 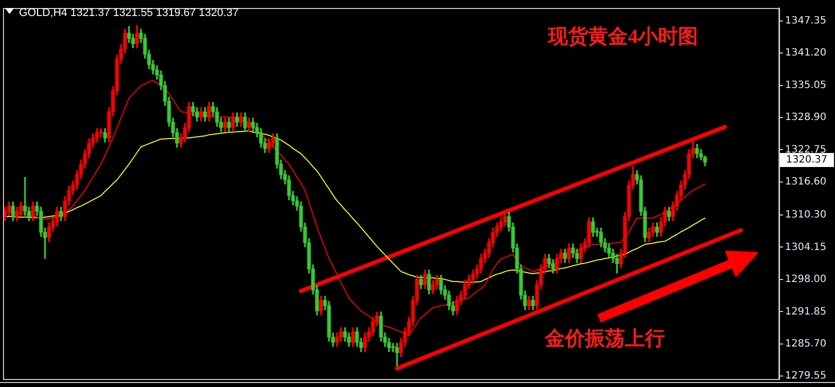 I want to click on y-tick-label: 1310.30, so click(x=805, y=215).